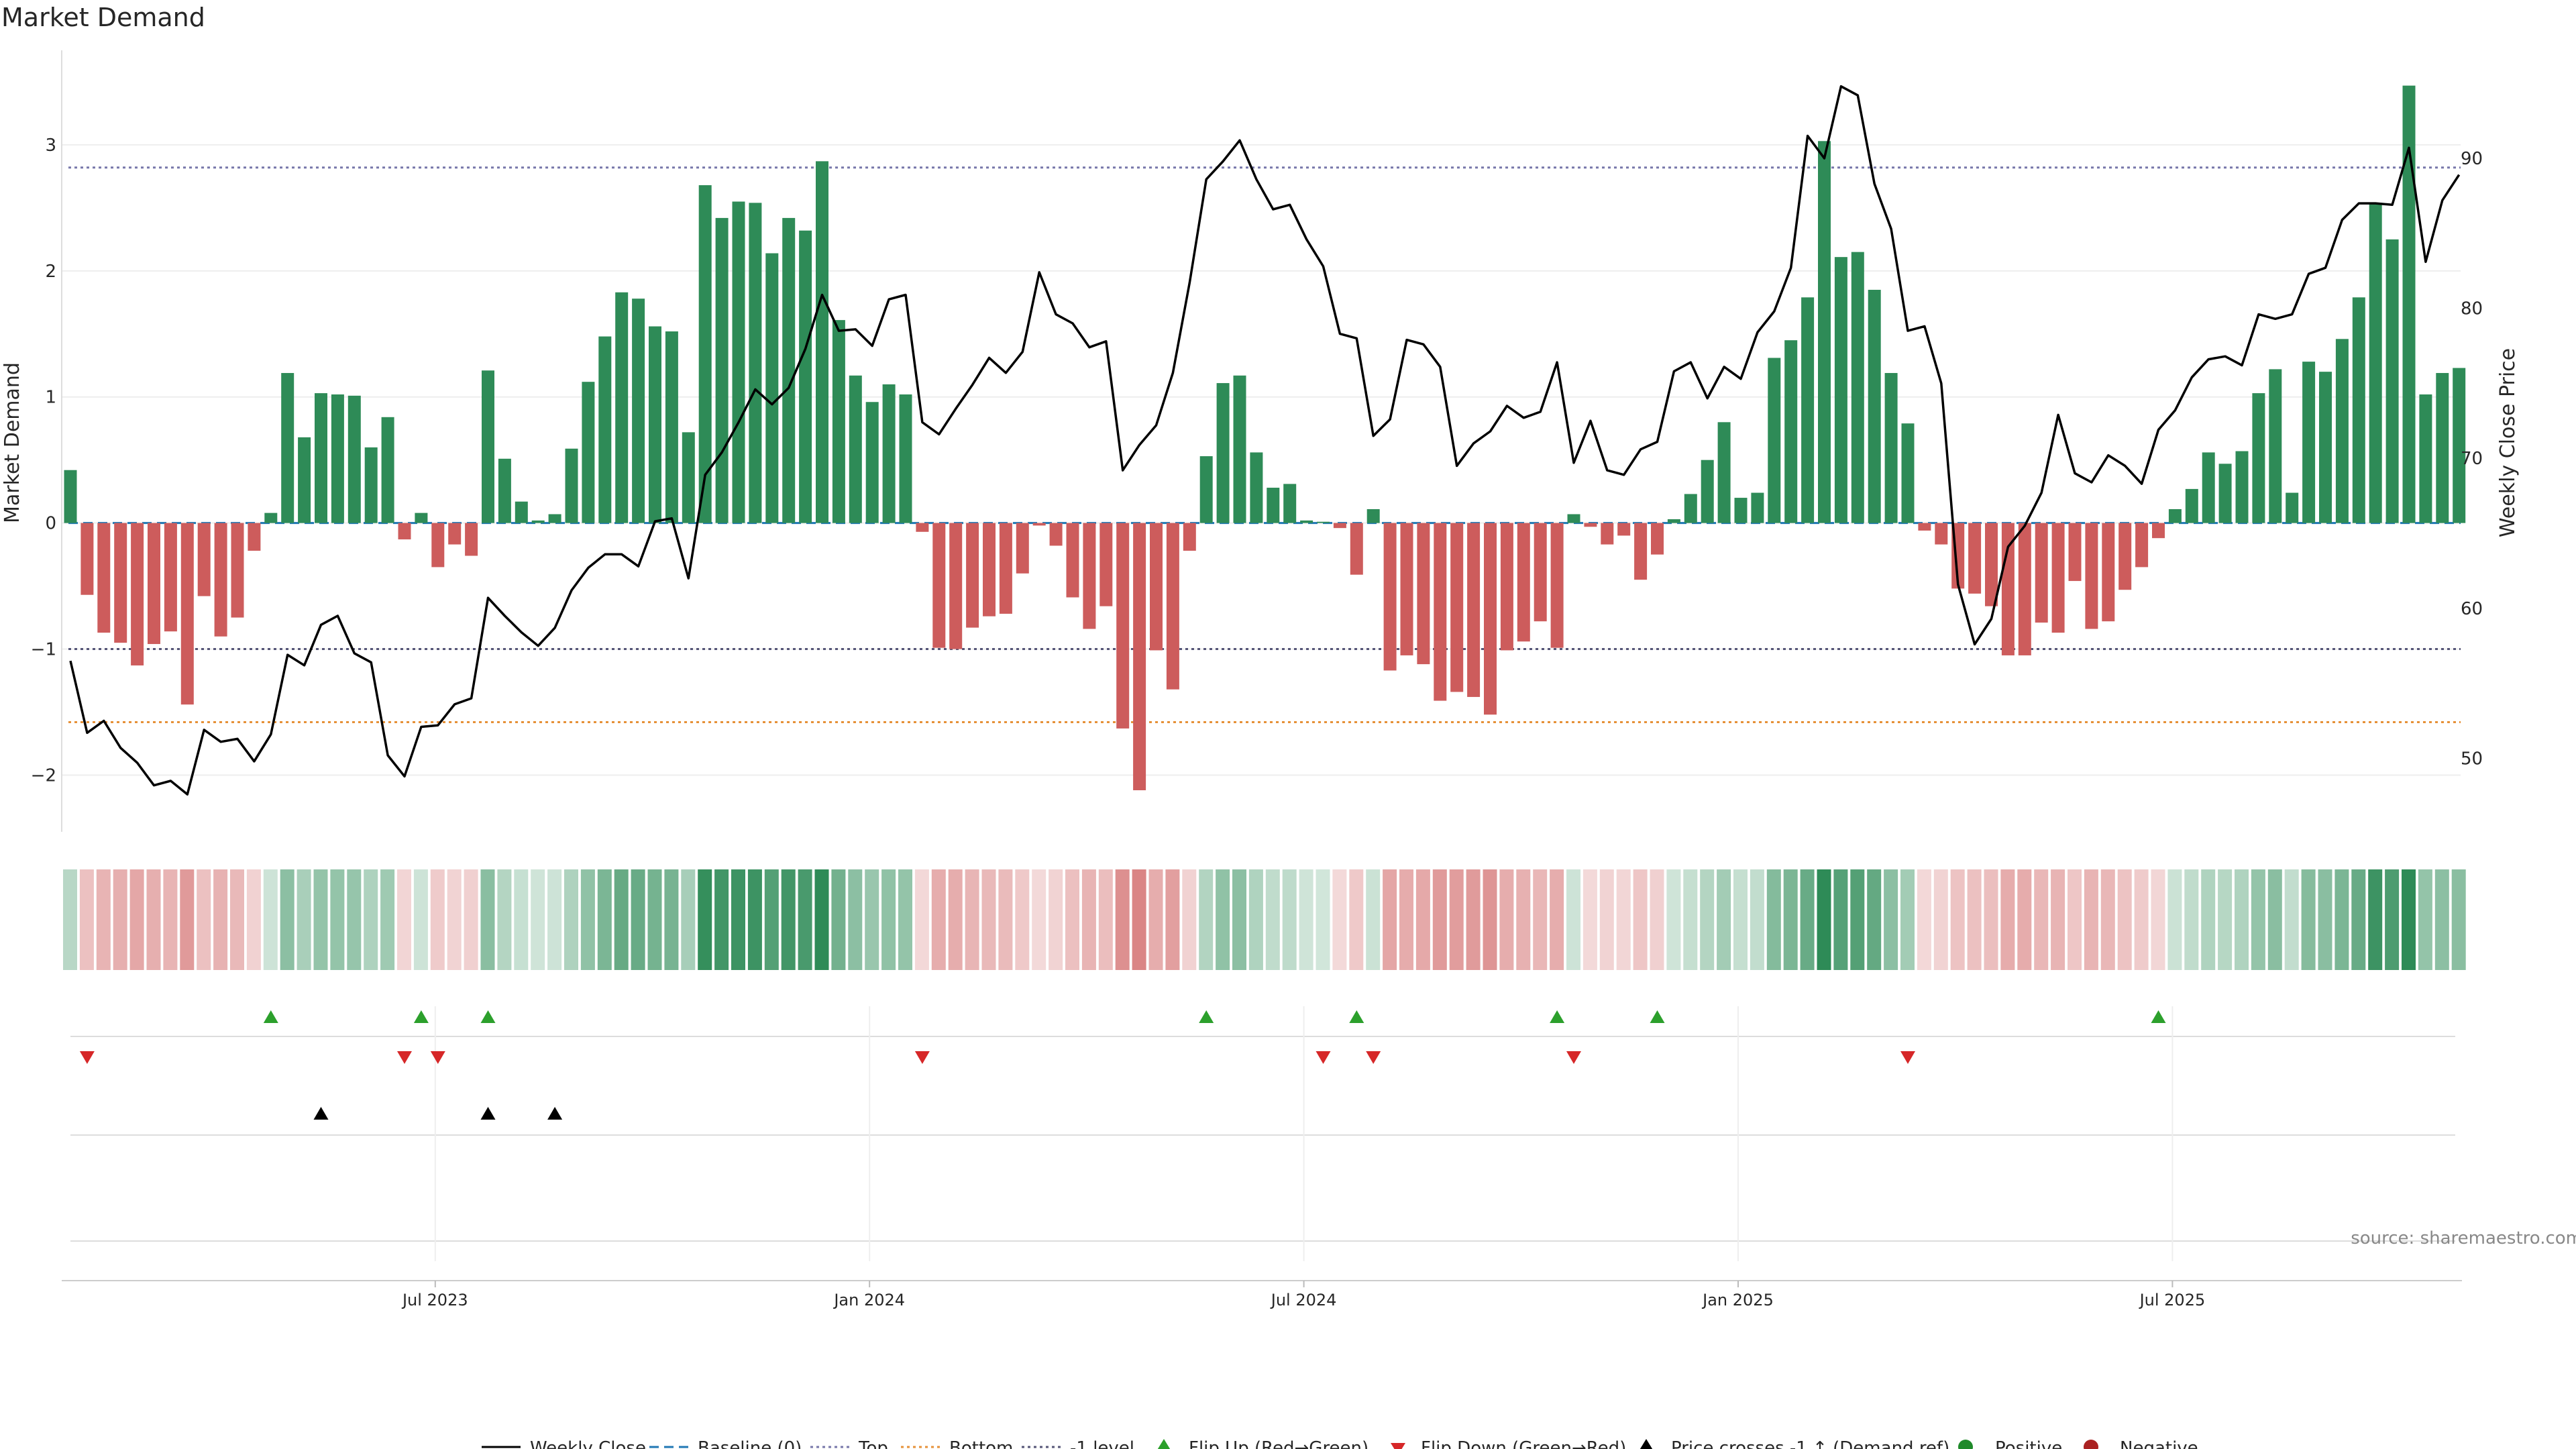 This screenshot has width=2576, height=1449. I want to click on source-credit: source: sharemaestro.com, so click(2463, 1238).